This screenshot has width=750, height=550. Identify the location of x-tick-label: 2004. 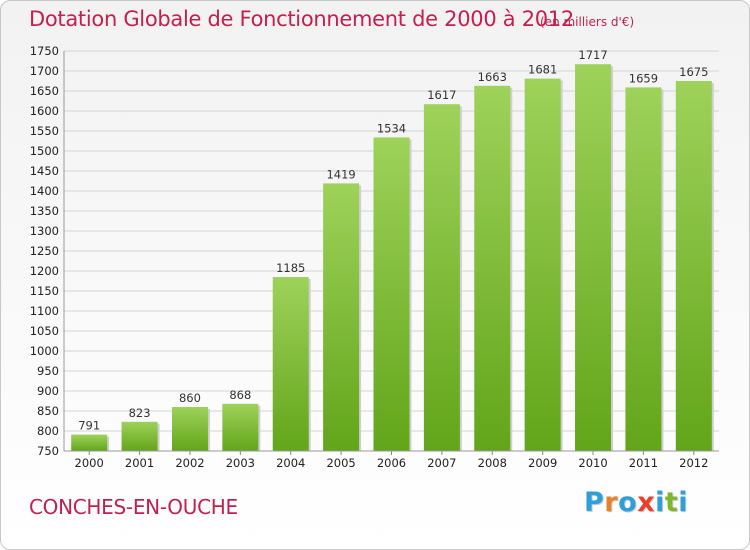
(290, 463).